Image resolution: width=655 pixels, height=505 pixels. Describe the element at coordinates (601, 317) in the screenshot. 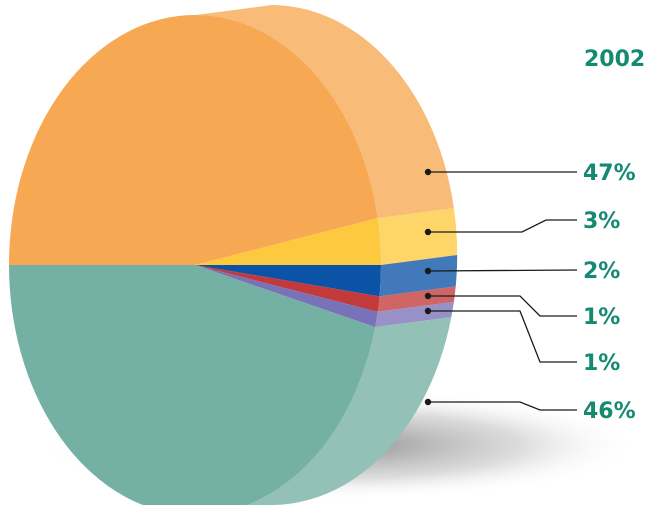

I see `data-label-3: 1%` at that location.